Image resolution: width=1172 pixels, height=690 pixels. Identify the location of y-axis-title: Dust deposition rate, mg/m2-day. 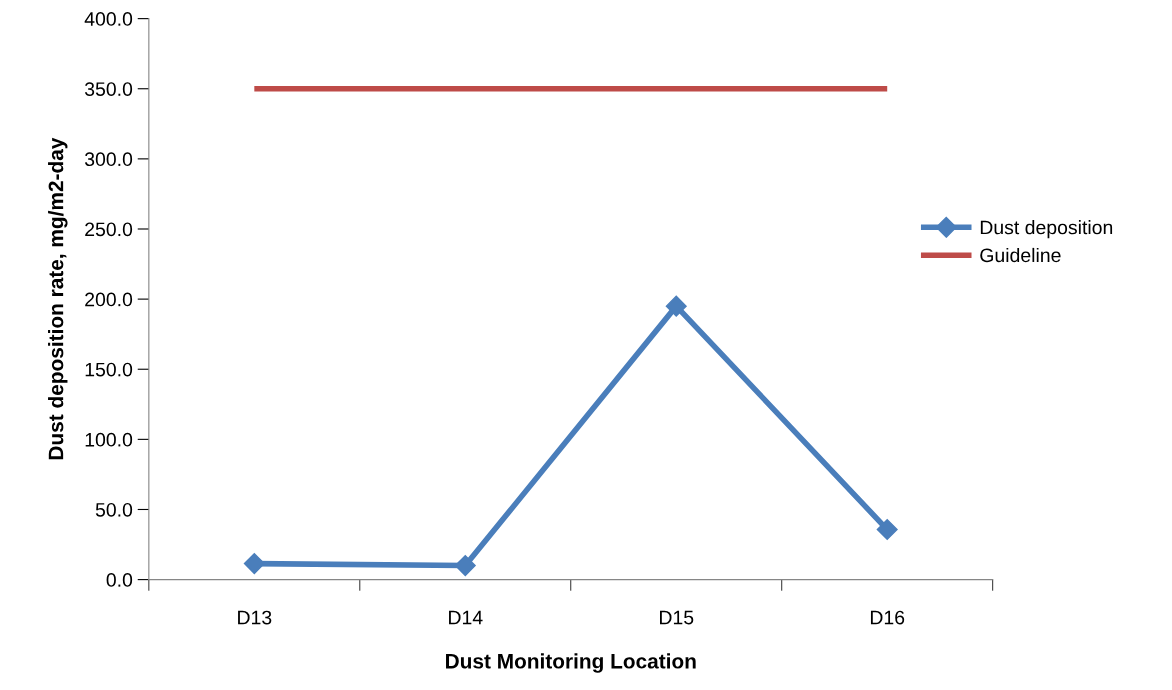
(58, 298).